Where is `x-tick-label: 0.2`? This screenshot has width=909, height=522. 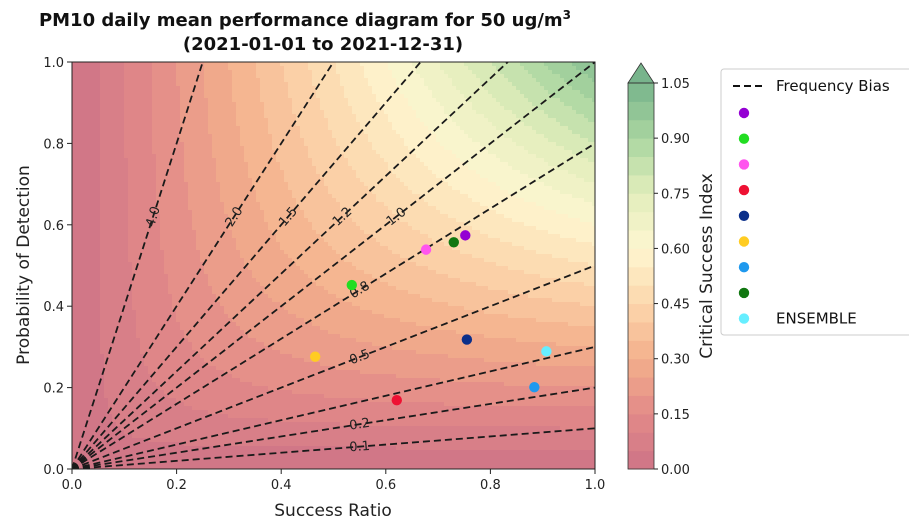 x-tick-label: 0.2 is located at coordinates (176, 485).